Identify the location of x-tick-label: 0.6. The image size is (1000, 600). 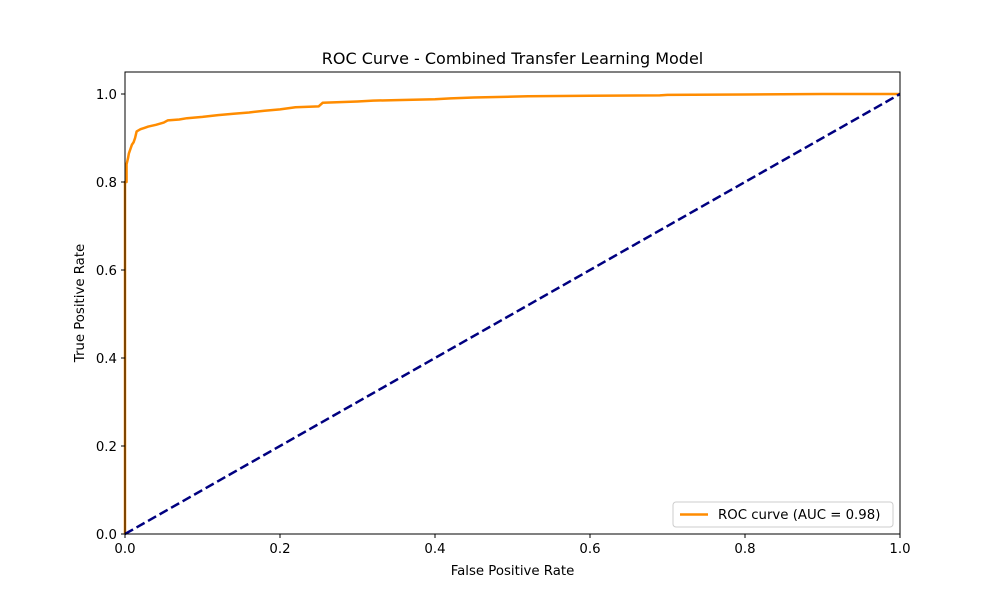
(589, 549).